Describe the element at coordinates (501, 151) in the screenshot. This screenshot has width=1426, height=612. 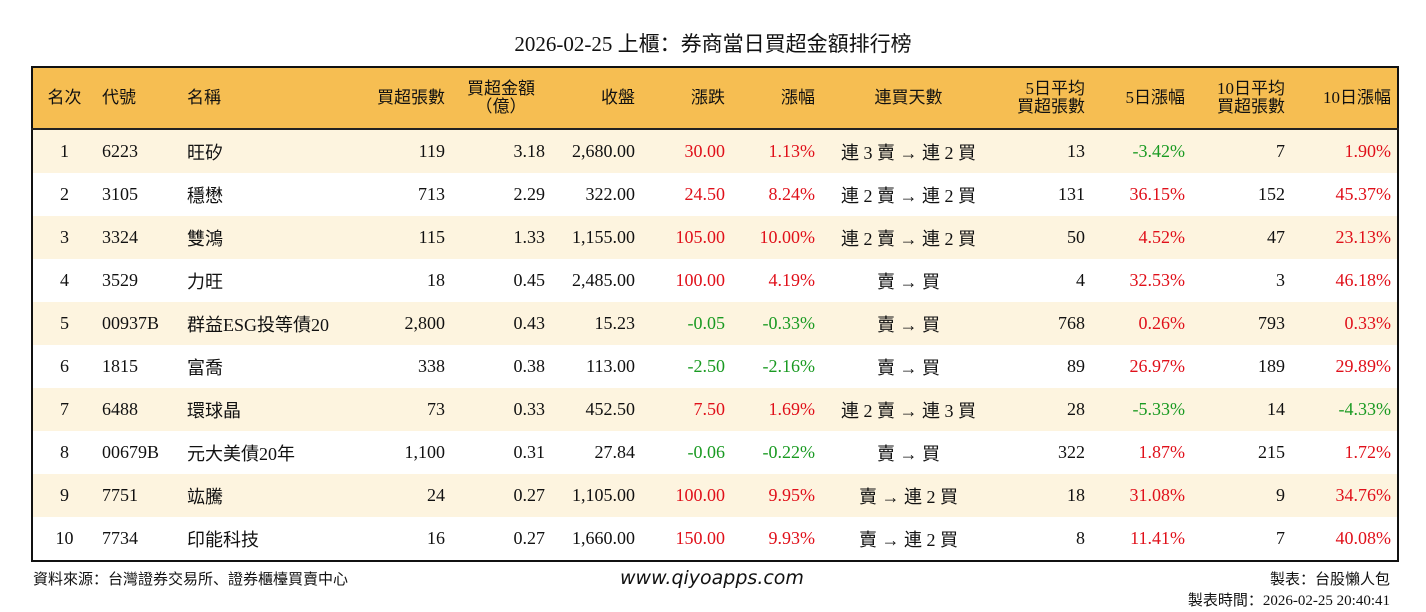
I see `cell-net-buy-amount: 3.18` at that location.